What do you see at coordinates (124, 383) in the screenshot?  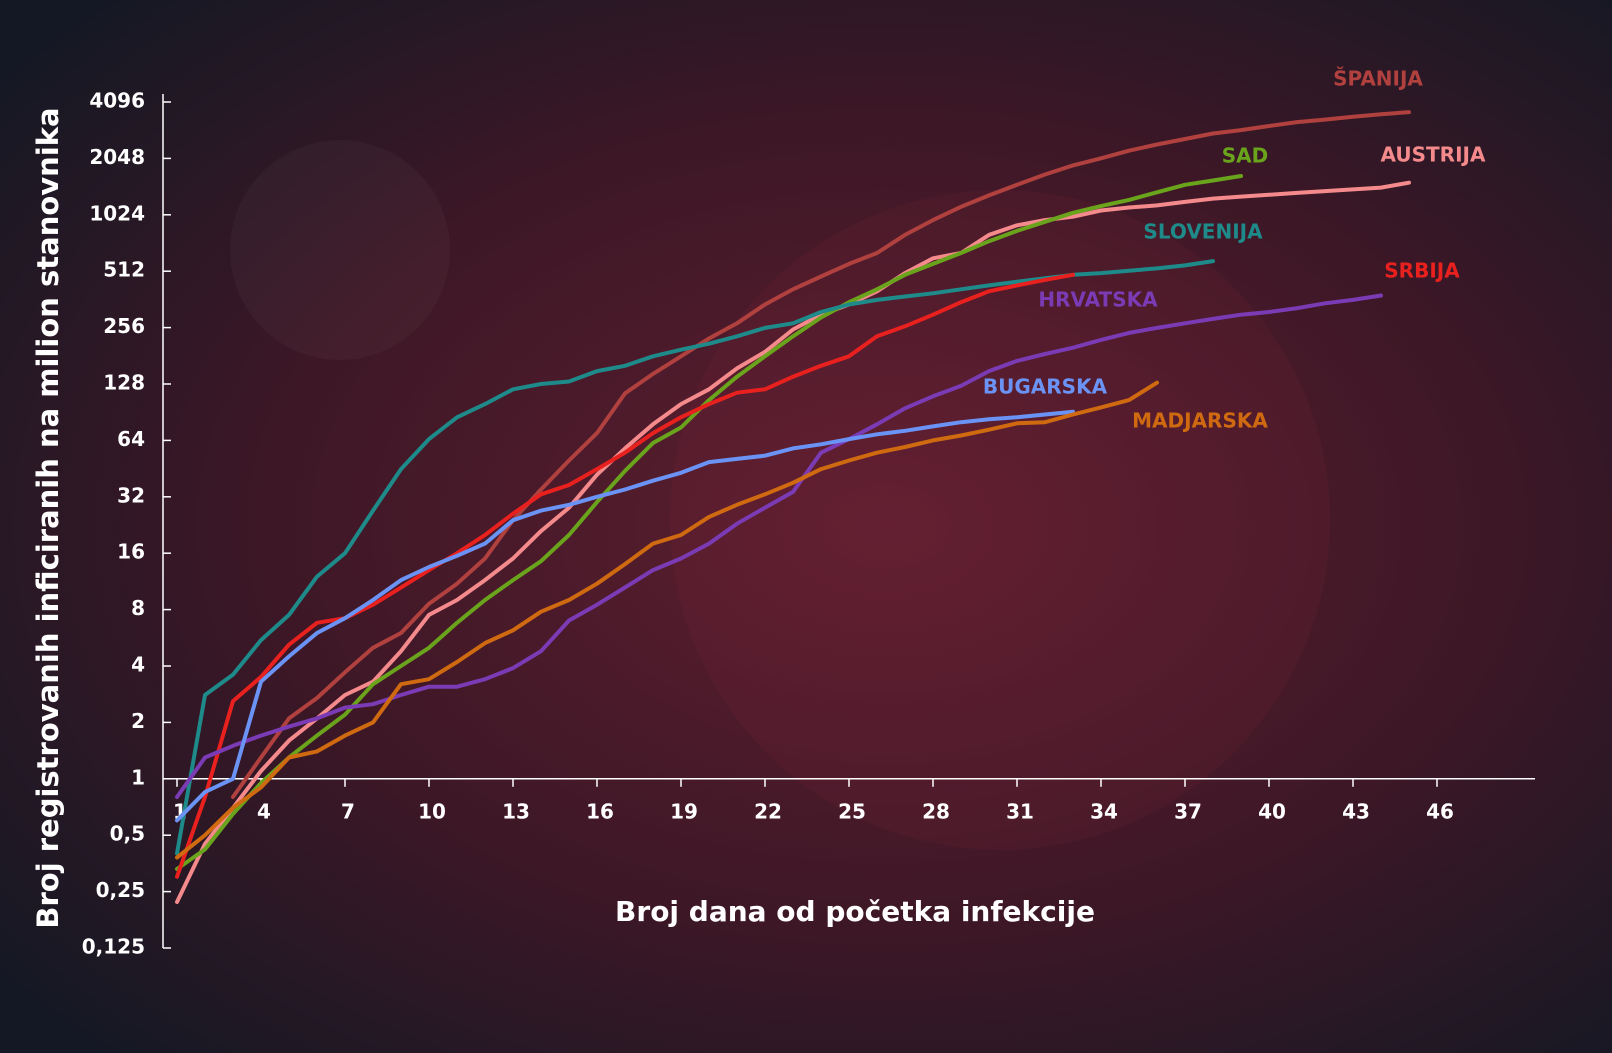 I see `y-tick-label: 128` at bounding box center [124, 383].